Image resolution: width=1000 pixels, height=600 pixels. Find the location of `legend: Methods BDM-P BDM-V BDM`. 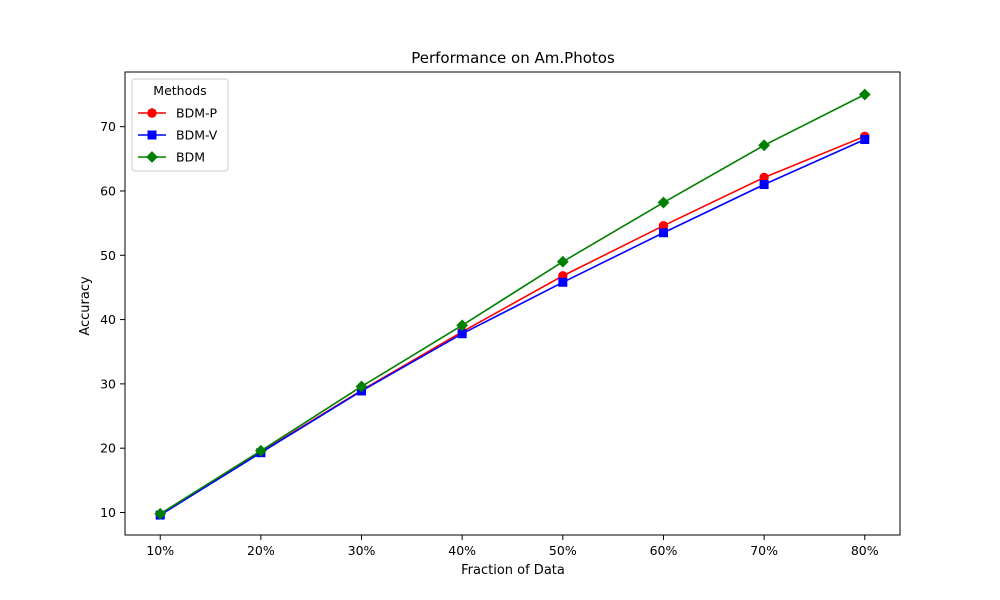

legend: Methods BDM-P BDM-V BDM is located at coordinates (180, 125).